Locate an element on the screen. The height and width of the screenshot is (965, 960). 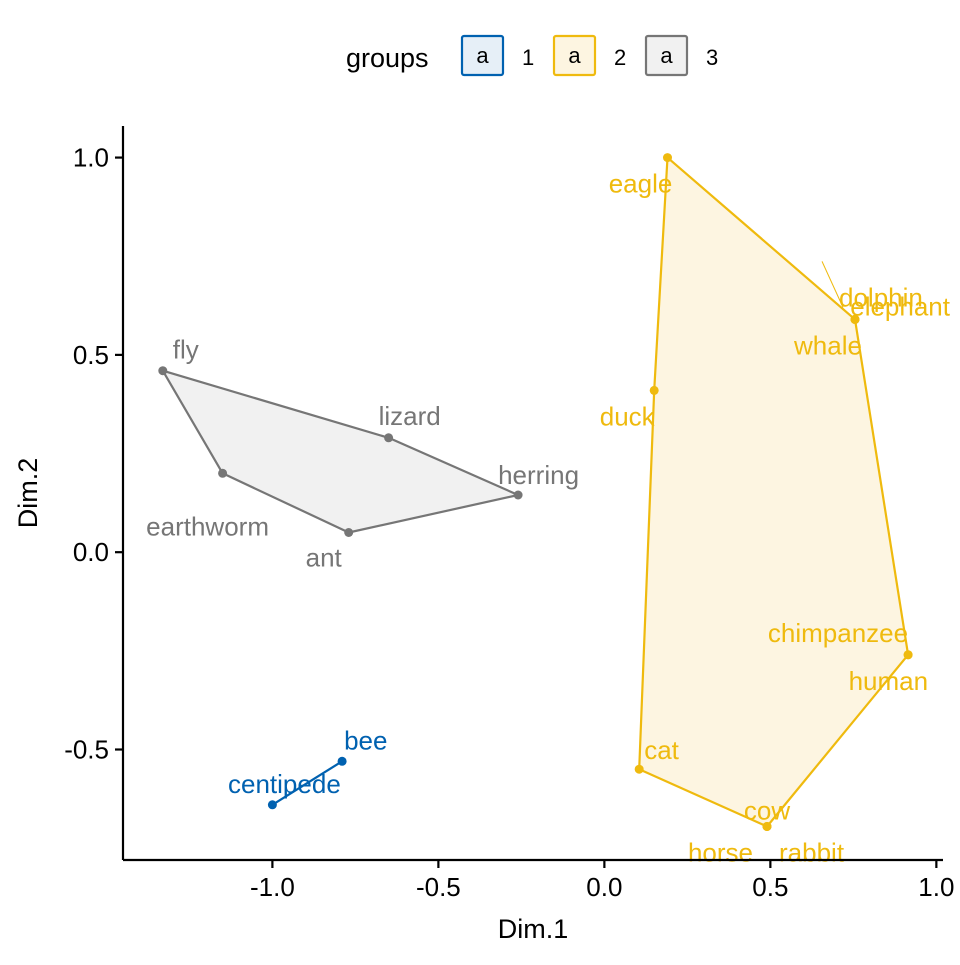
y-tick-label-2: 0.5 is located at coordinates (91, 355).